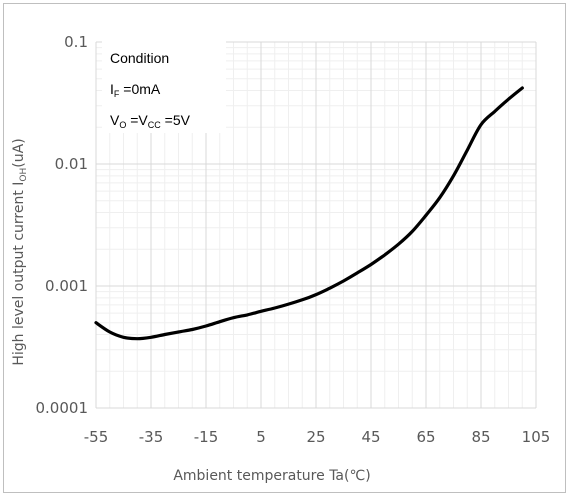  Describe the element at coordinates (315, 437) in the screenshot. I see `x-tick-label: 25` at that location.